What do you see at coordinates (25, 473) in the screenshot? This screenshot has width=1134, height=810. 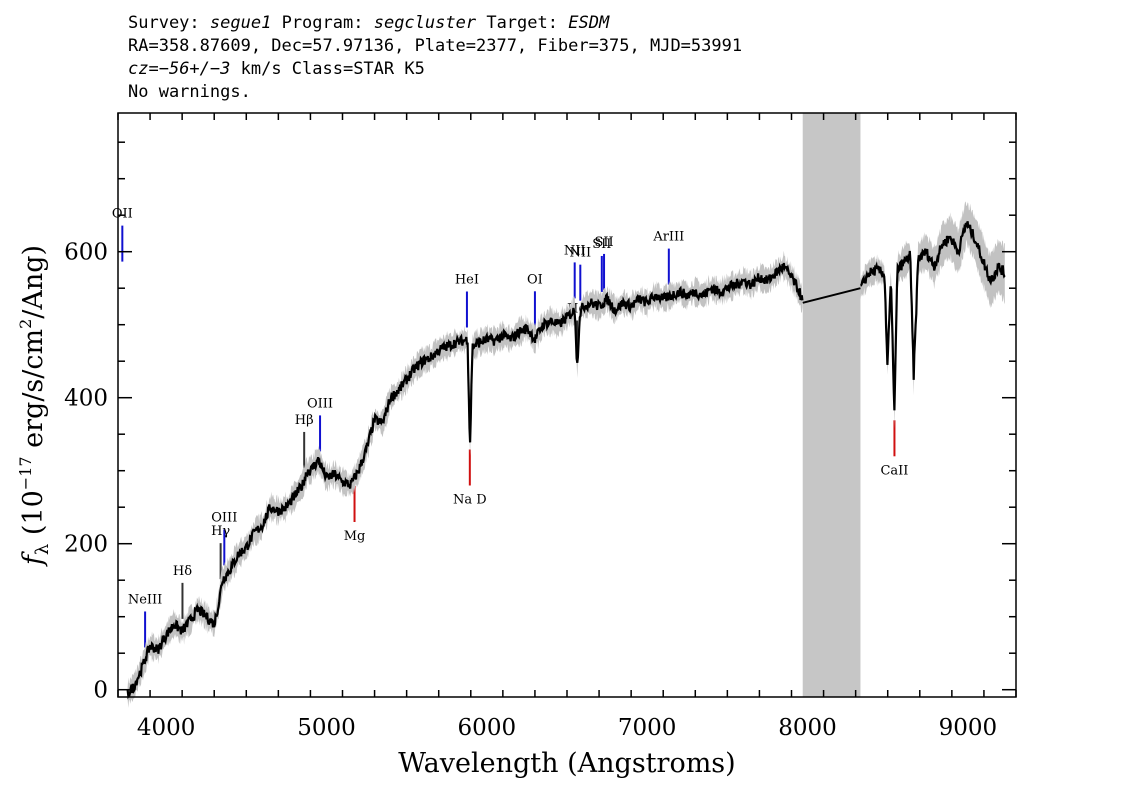 I see `y-label-exp: −17` at bounding box center [25, 473].